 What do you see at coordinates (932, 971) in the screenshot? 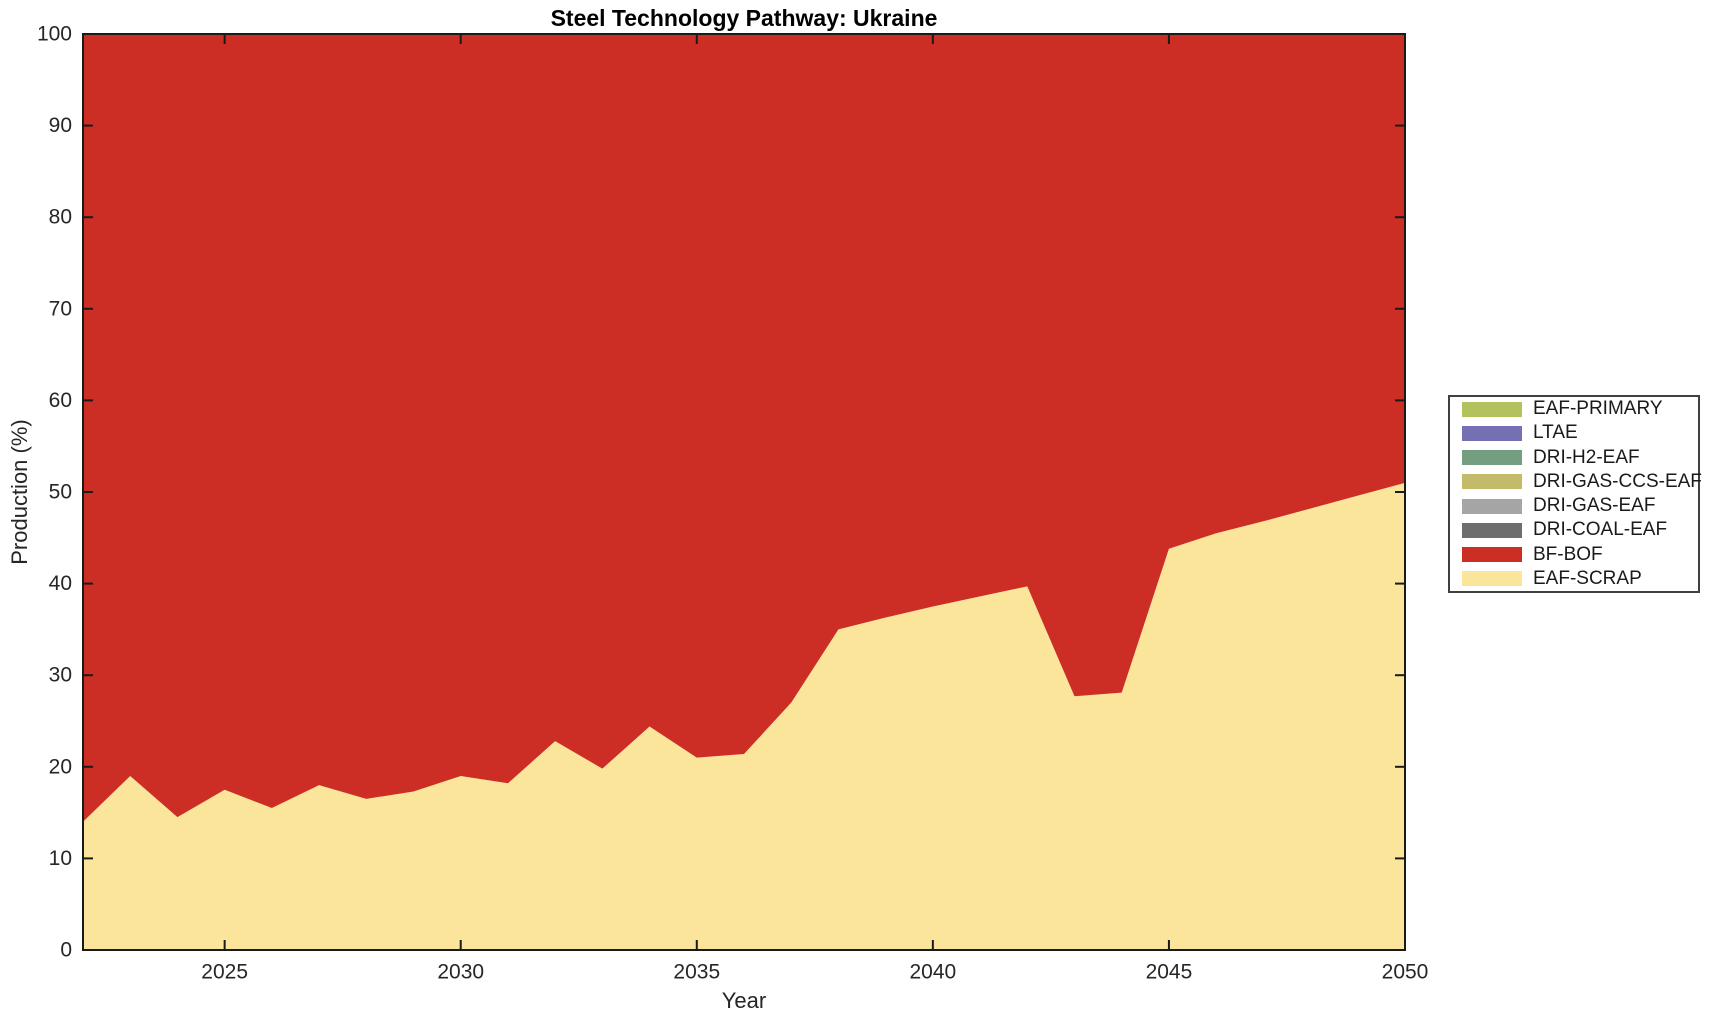
I see `x-tick-label-2040: 2040` at bounding box center [932, 971].